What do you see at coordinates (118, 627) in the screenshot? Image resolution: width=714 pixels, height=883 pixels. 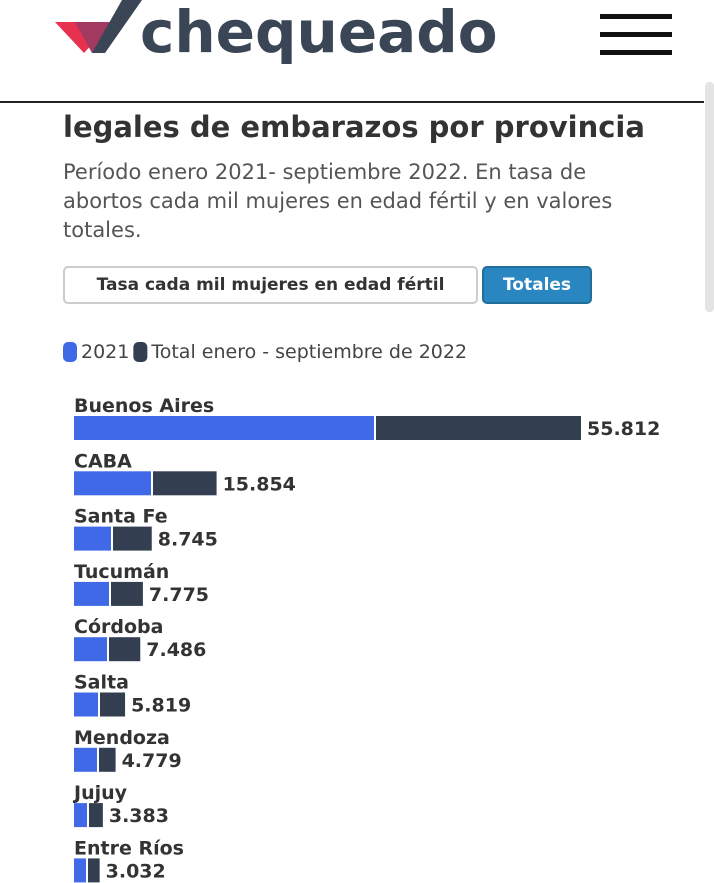 I see `category-label: Córdoba` at bounding box center [118, 627].